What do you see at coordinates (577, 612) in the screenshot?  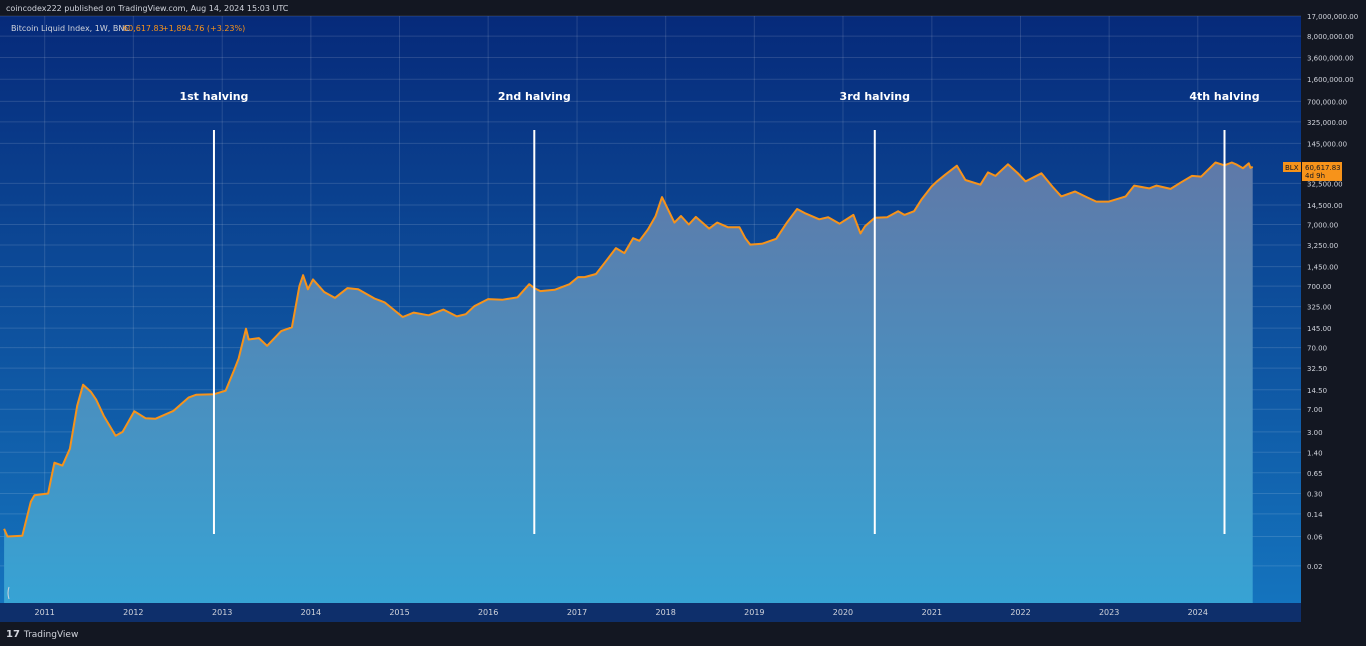 I see `x-tick-label: 2017` at bounding box center [577, 612].